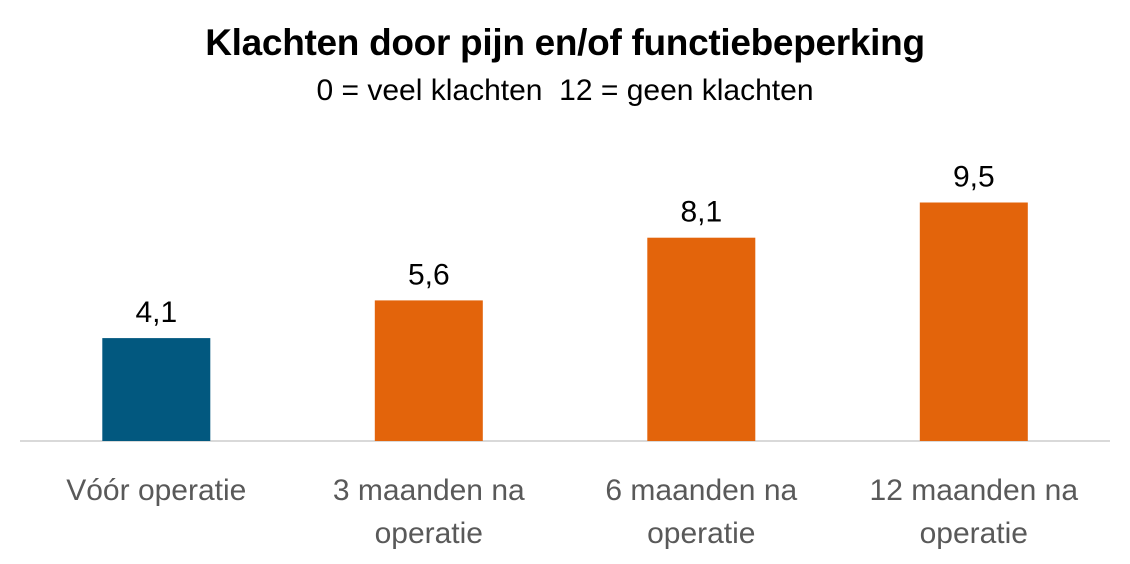  What do you see at coordinates (974, 490) in the screenshot?
I see `category-label-line: 12 maanden na` at bounding box center [974, 490].